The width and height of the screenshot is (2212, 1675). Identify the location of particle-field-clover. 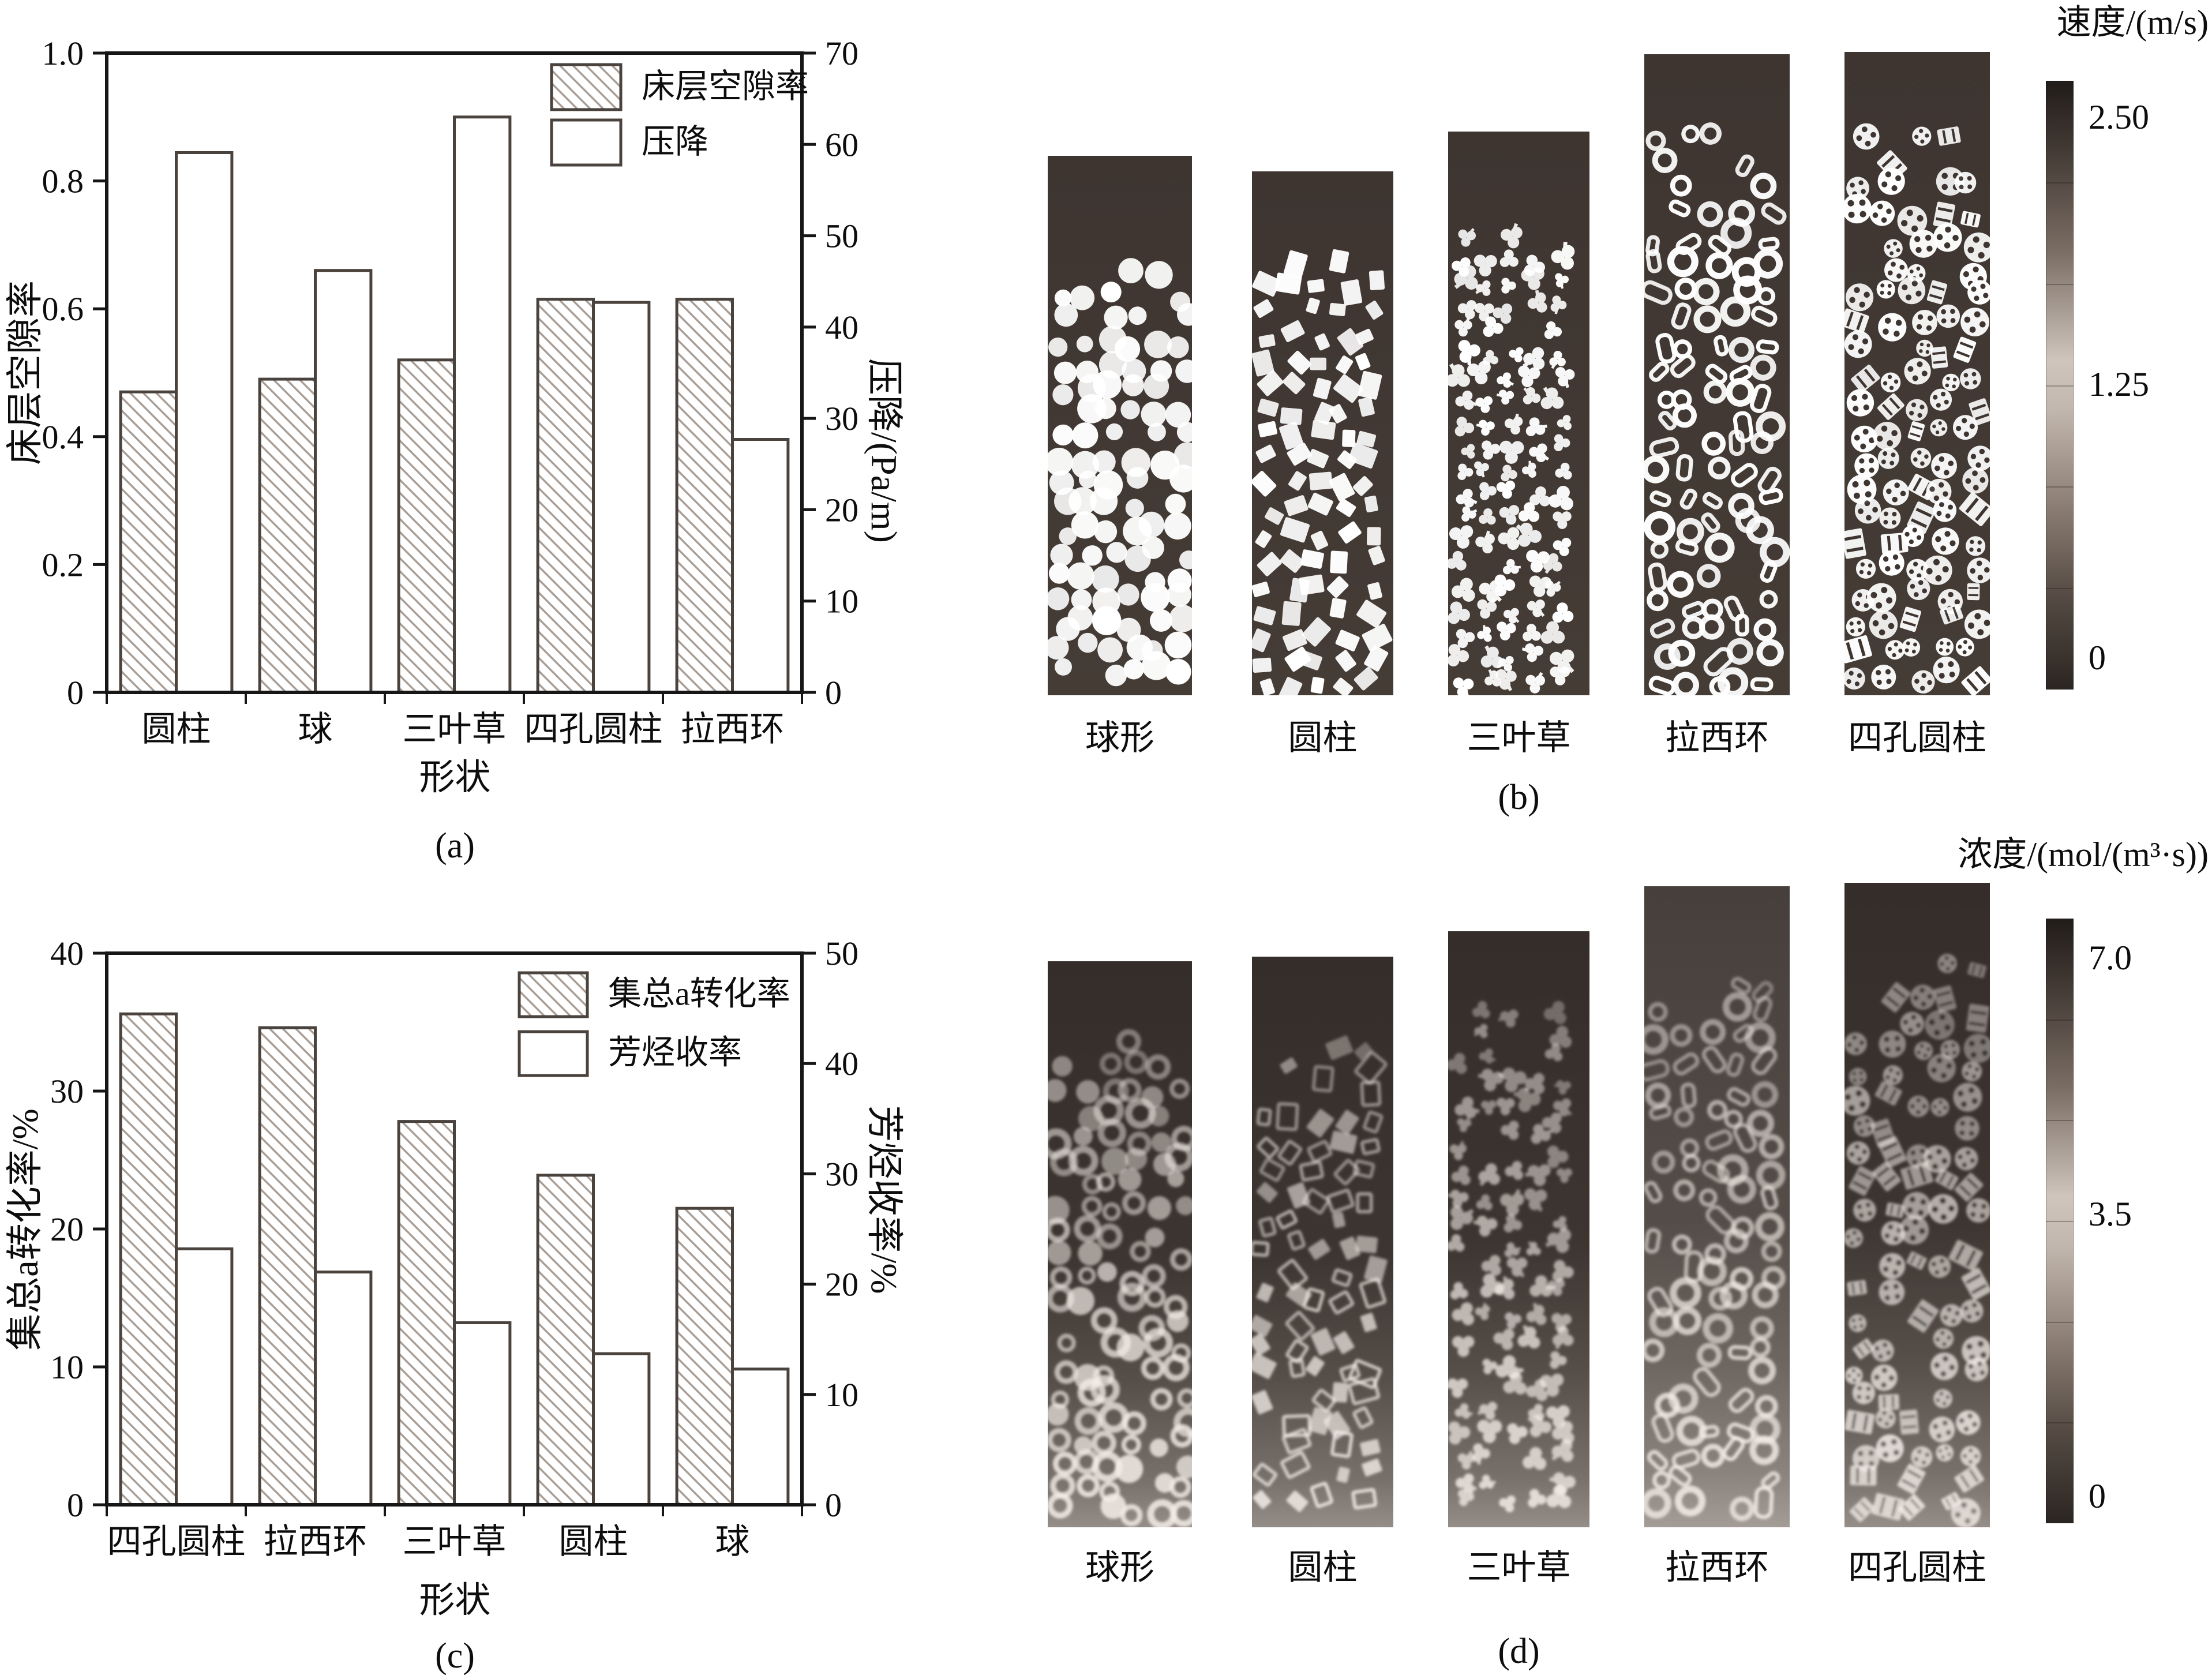
(1511, 459).